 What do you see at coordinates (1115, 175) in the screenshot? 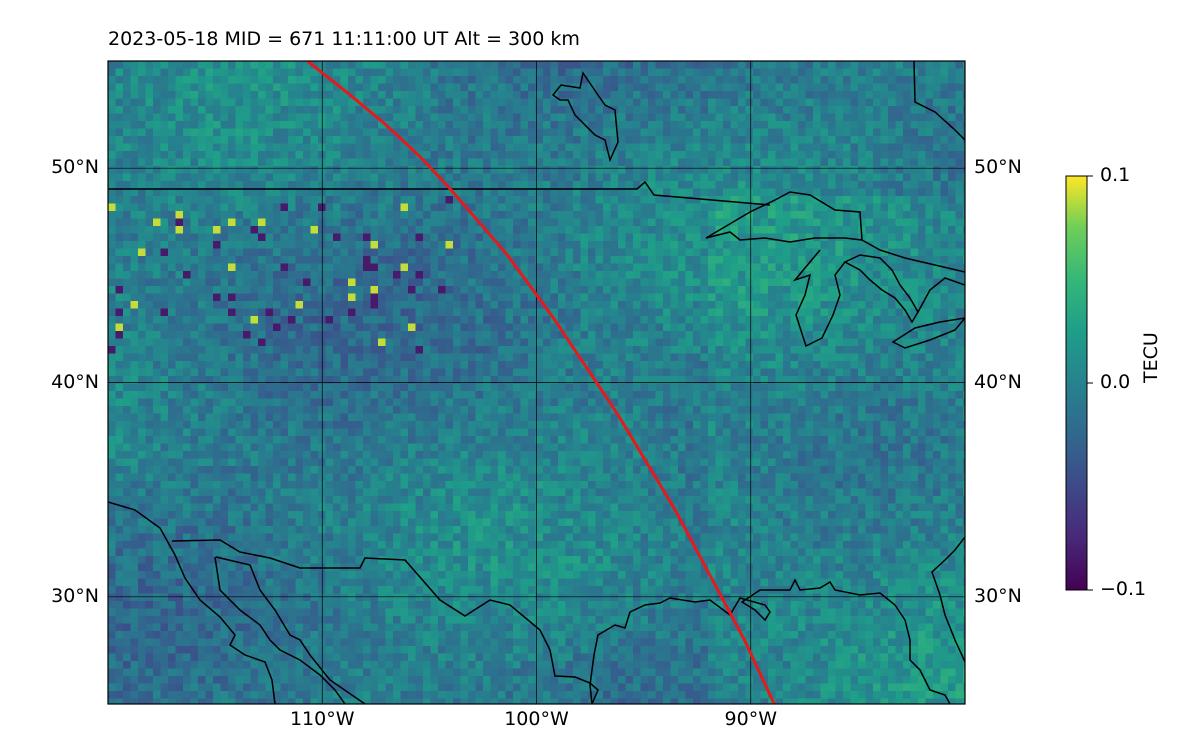
I see `colorbar-tick-label: 0.1` at bounding box center [1115, 175].